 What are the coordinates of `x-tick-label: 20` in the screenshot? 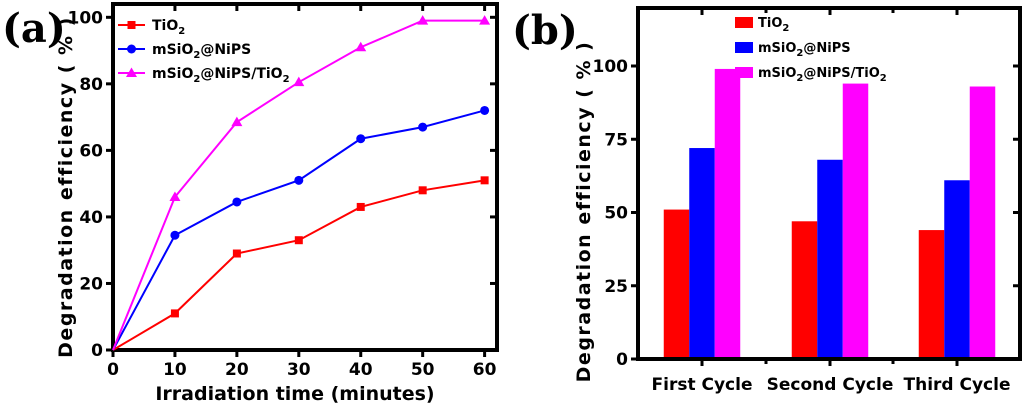 It's located at (237, 370).